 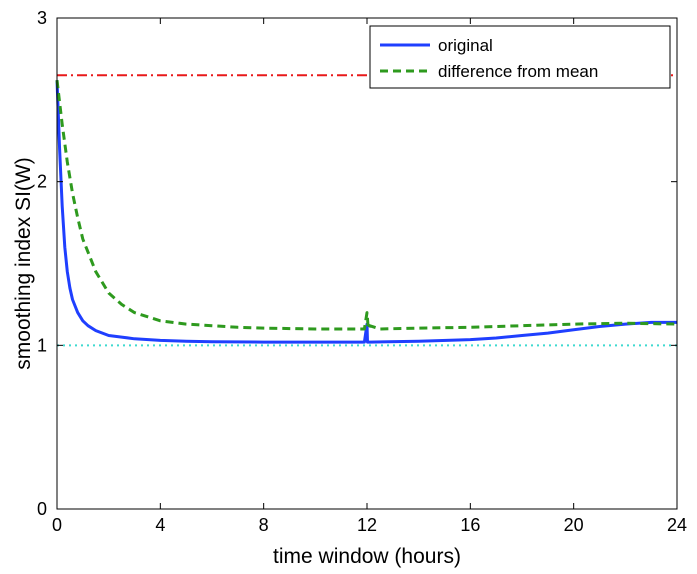 I want to click on x-tick-label: 24, so click(x=677, y=525).